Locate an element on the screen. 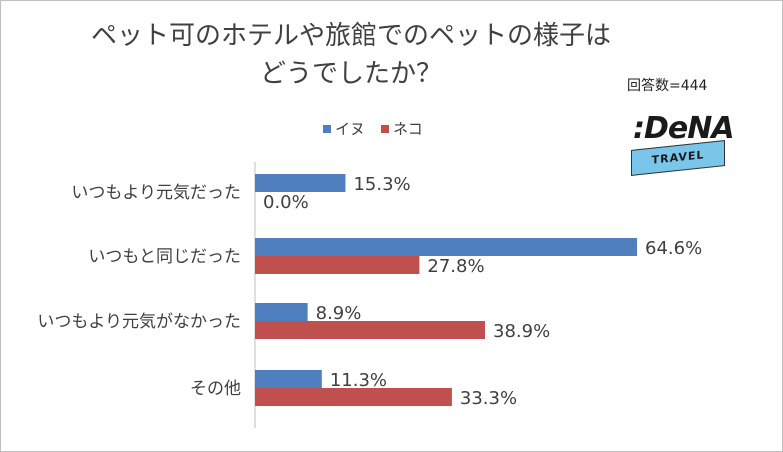  data-label-cat-1: 27.8% is located at coordinates (455, 266).